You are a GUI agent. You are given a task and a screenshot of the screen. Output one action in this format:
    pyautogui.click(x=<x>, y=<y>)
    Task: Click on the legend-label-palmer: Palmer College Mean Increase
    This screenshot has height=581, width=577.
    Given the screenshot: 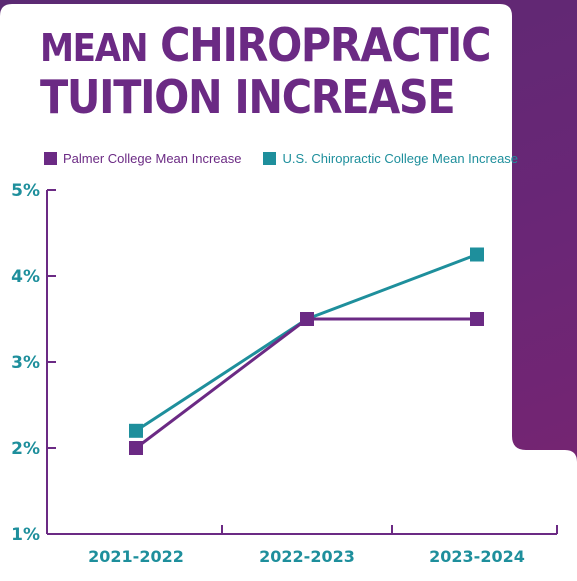 What is the action you would take?
    pyautogui.click(x=152, y=158)
    